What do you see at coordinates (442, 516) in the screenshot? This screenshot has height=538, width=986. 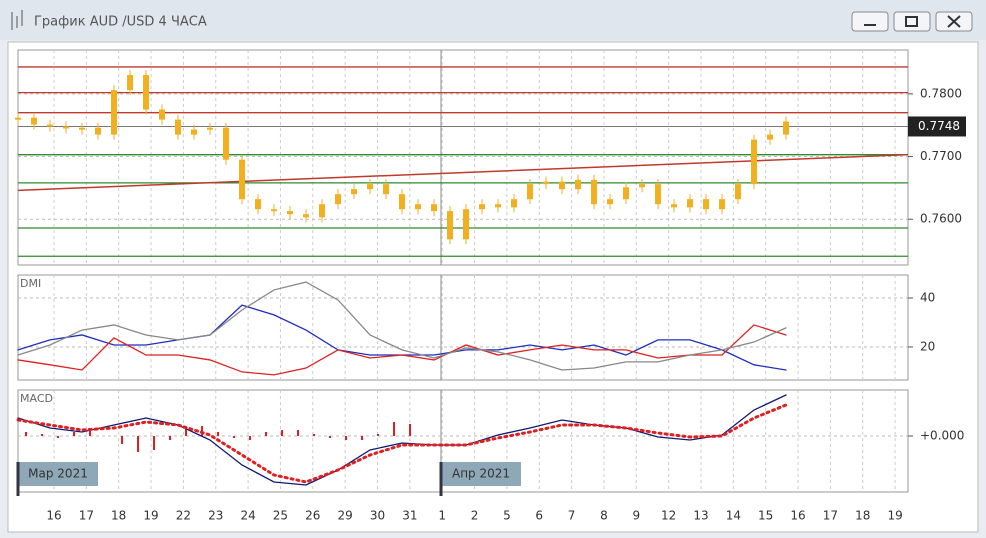 I see `x-tick-label: 1` at bounding box center [442, 516].